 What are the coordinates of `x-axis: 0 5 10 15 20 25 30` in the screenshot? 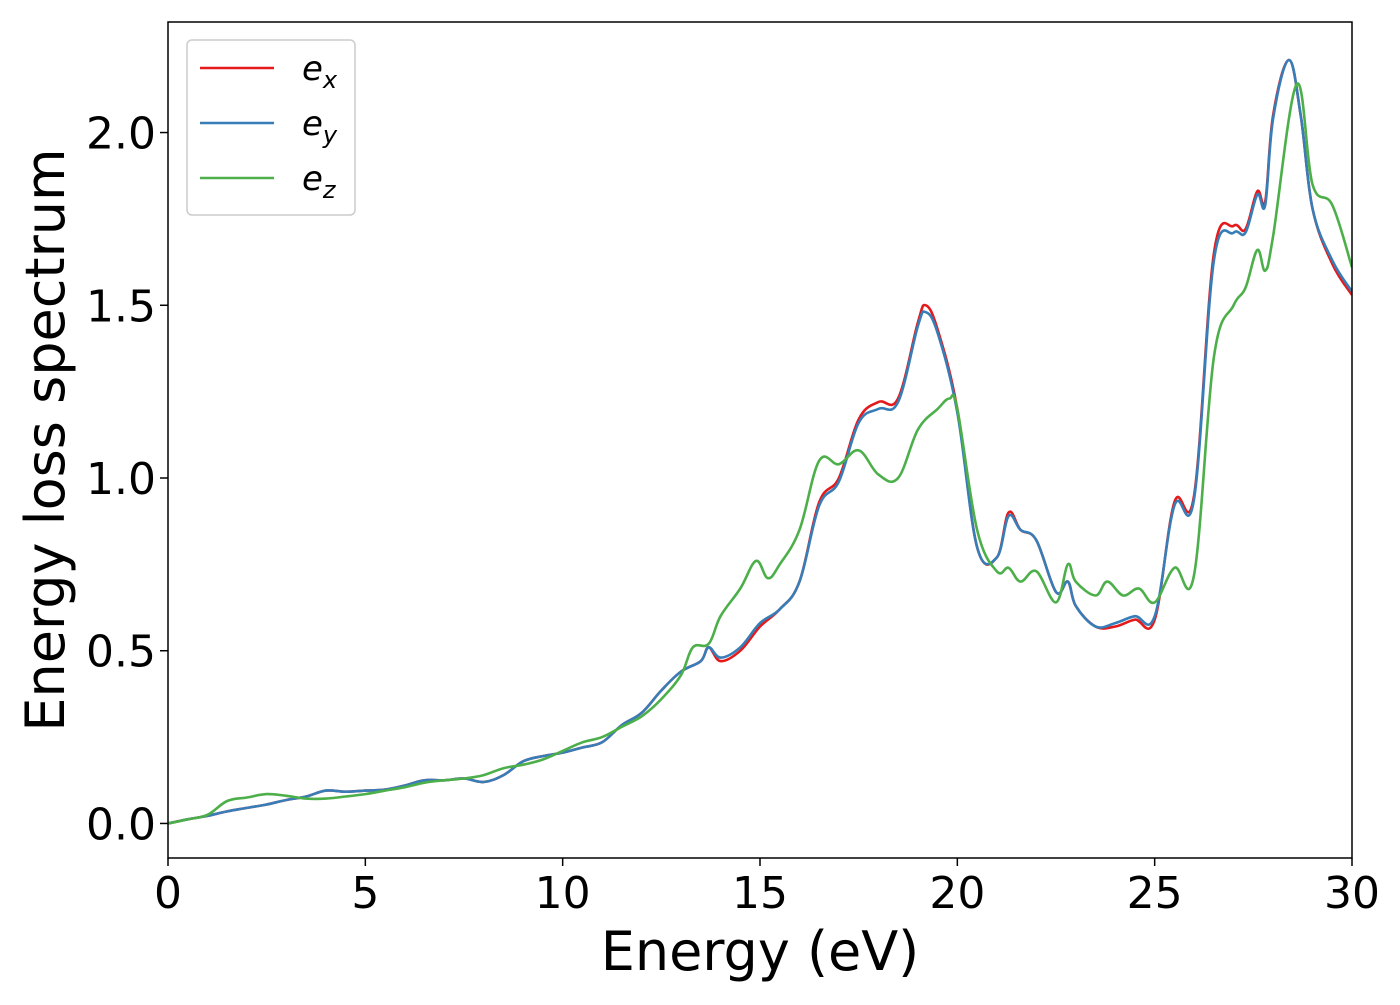 It's located at (767, 888).